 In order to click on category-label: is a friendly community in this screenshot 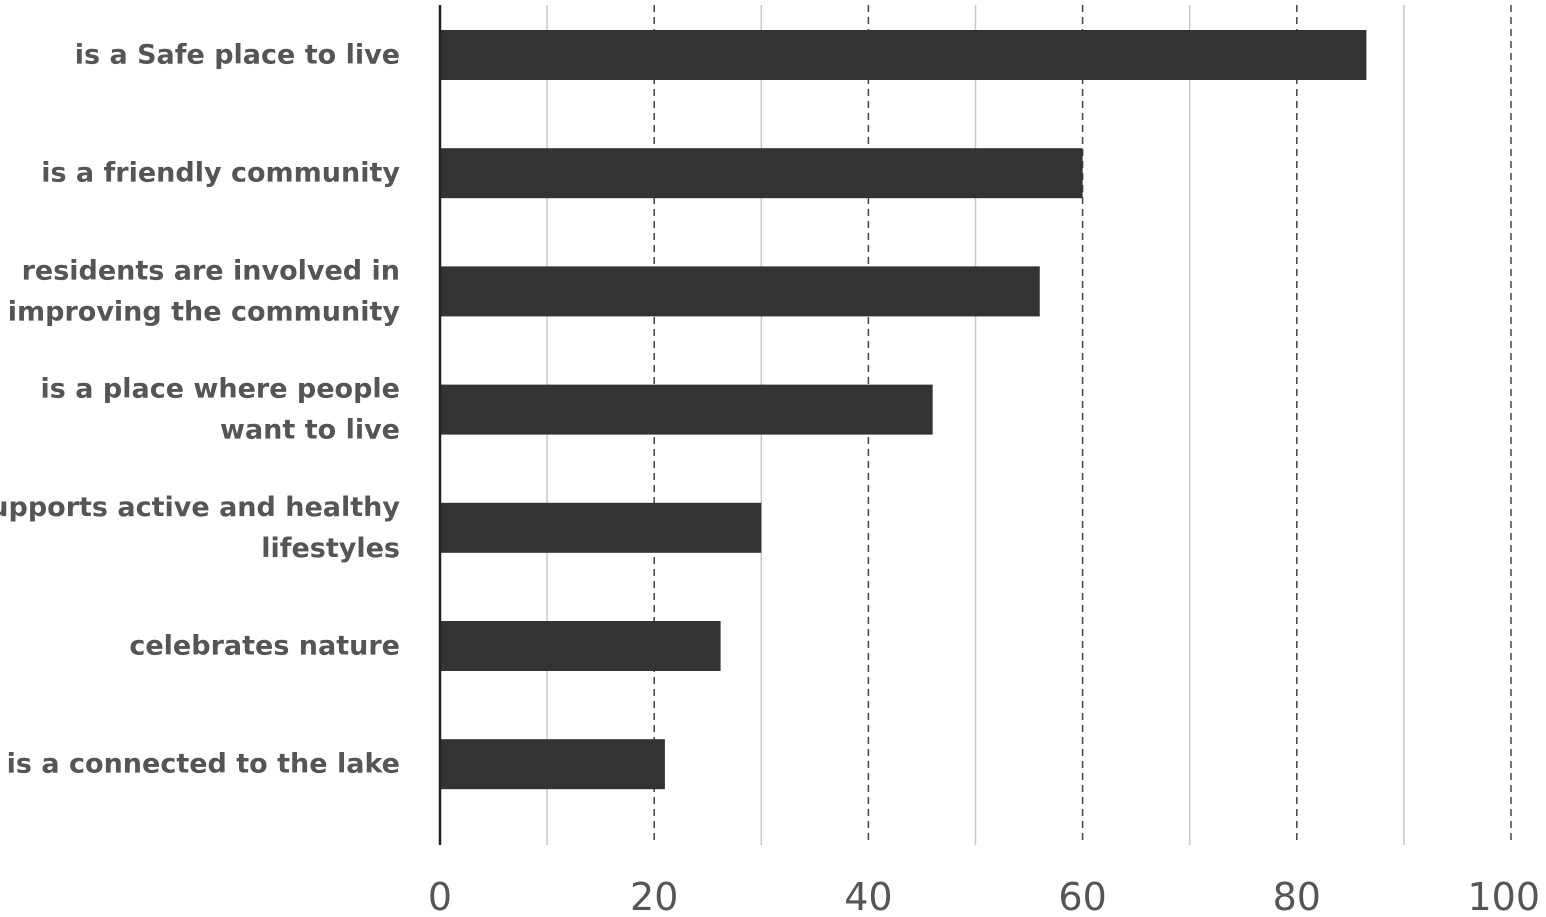, I will do `click(220, 173)`.